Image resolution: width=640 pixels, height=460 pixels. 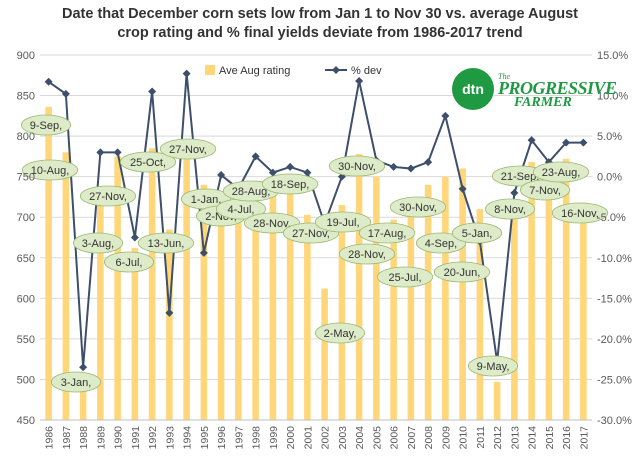 What do you see at coordinates (614, 380) in the screenshot?
I see `y-right-tick-label: -25.0%` at bounding box center [614, 380].